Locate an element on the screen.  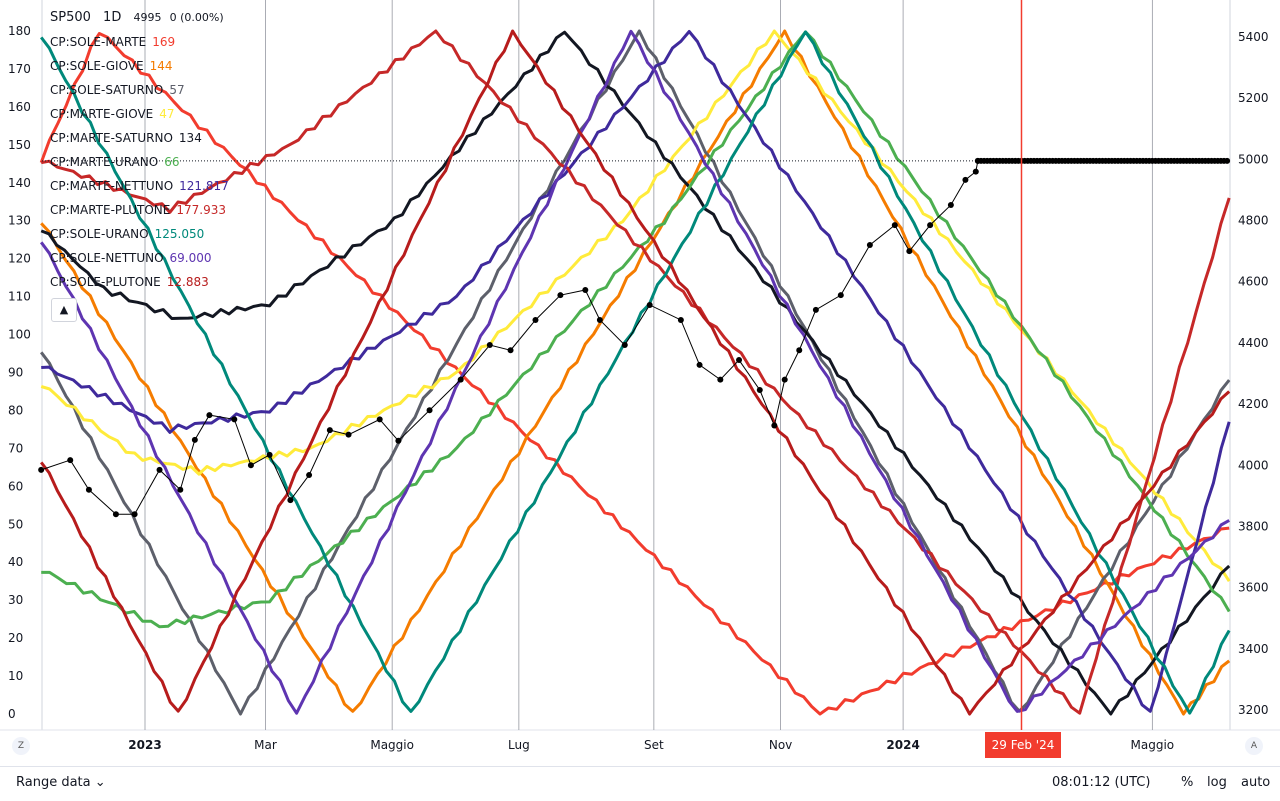
legend-item: CP:MARTE-URANO 66 is located at coordinates (139, 162).